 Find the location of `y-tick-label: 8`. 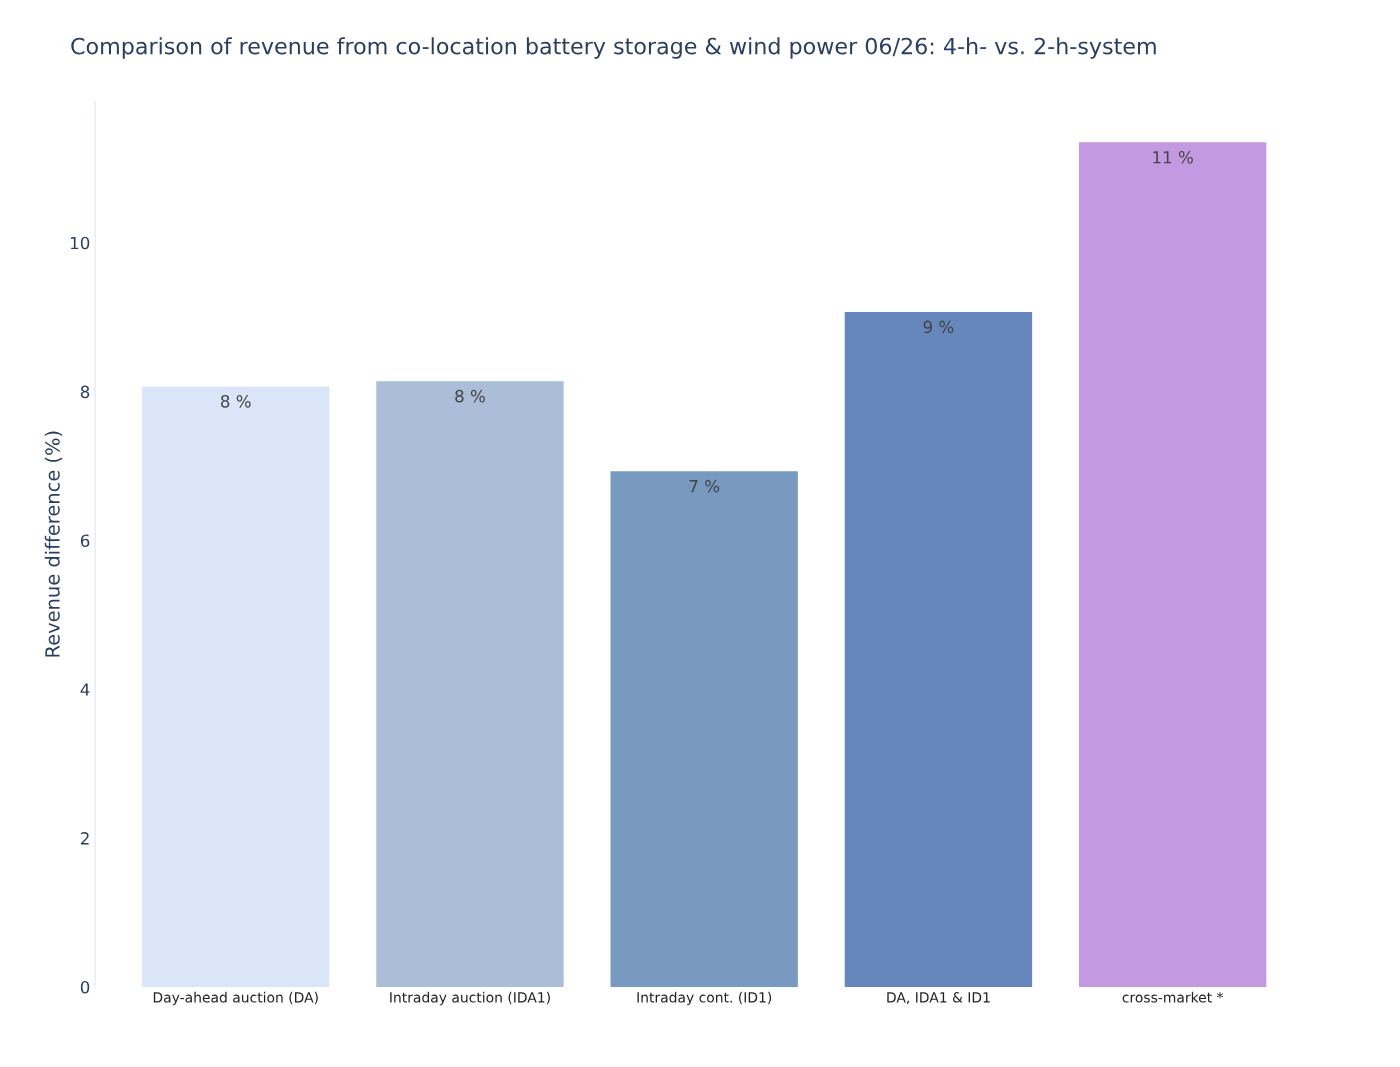

y-tick-label: 8 is located at coordinates (85, 392).